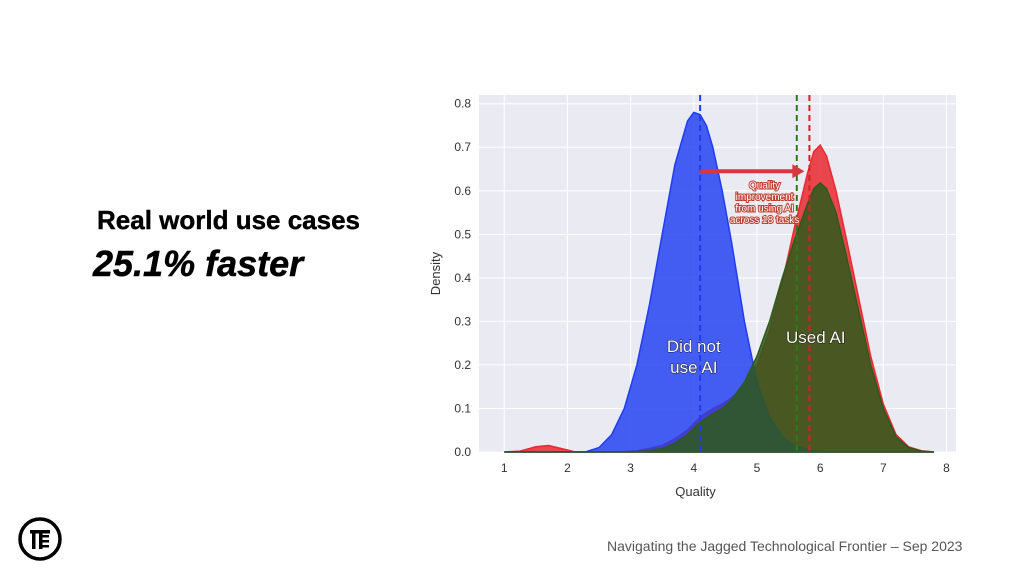 The image size is (1024, 576). Describe the element at coordinates (462, 234) in the screenshot. I see `y-tick-label: 0.5` at that location.